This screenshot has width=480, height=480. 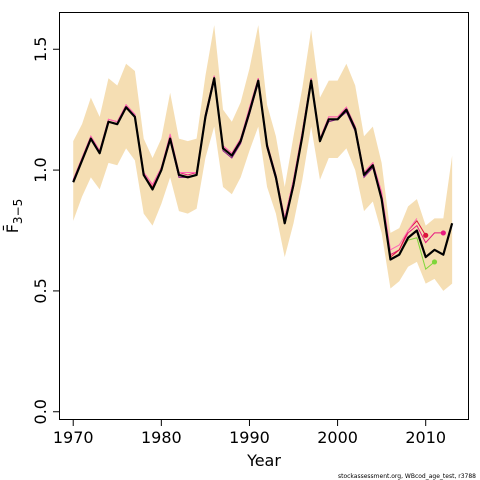 I want to click on x-axis: 1970 1980 1990 2000 2010, so click(x=249, y=433).